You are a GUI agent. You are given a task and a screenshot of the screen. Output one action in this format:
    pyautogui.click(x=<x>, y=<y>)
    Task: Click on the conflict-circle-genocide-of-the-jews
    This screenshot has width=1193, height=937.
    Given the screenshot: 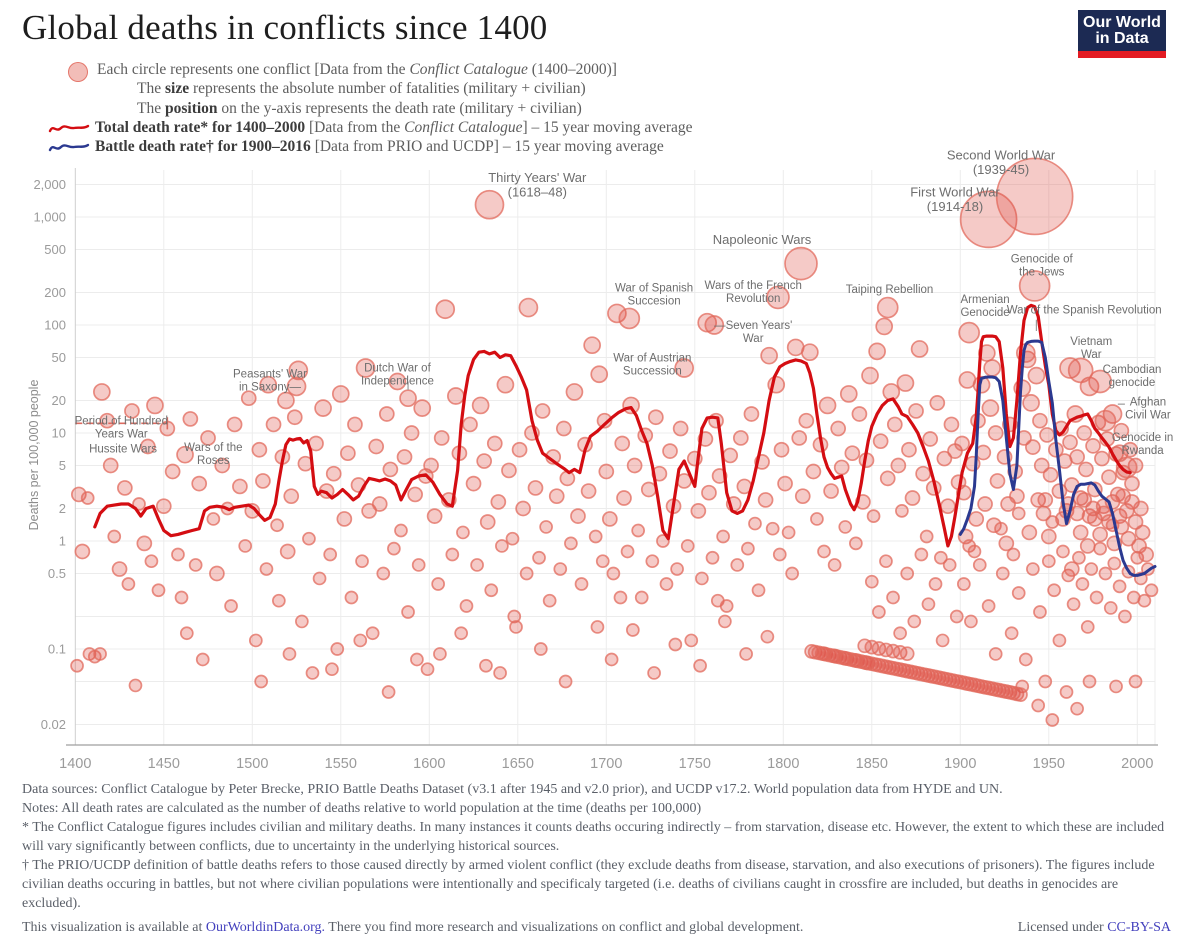 What is the action you would take?
    pyautogui.click(x=1034, y=286)
    